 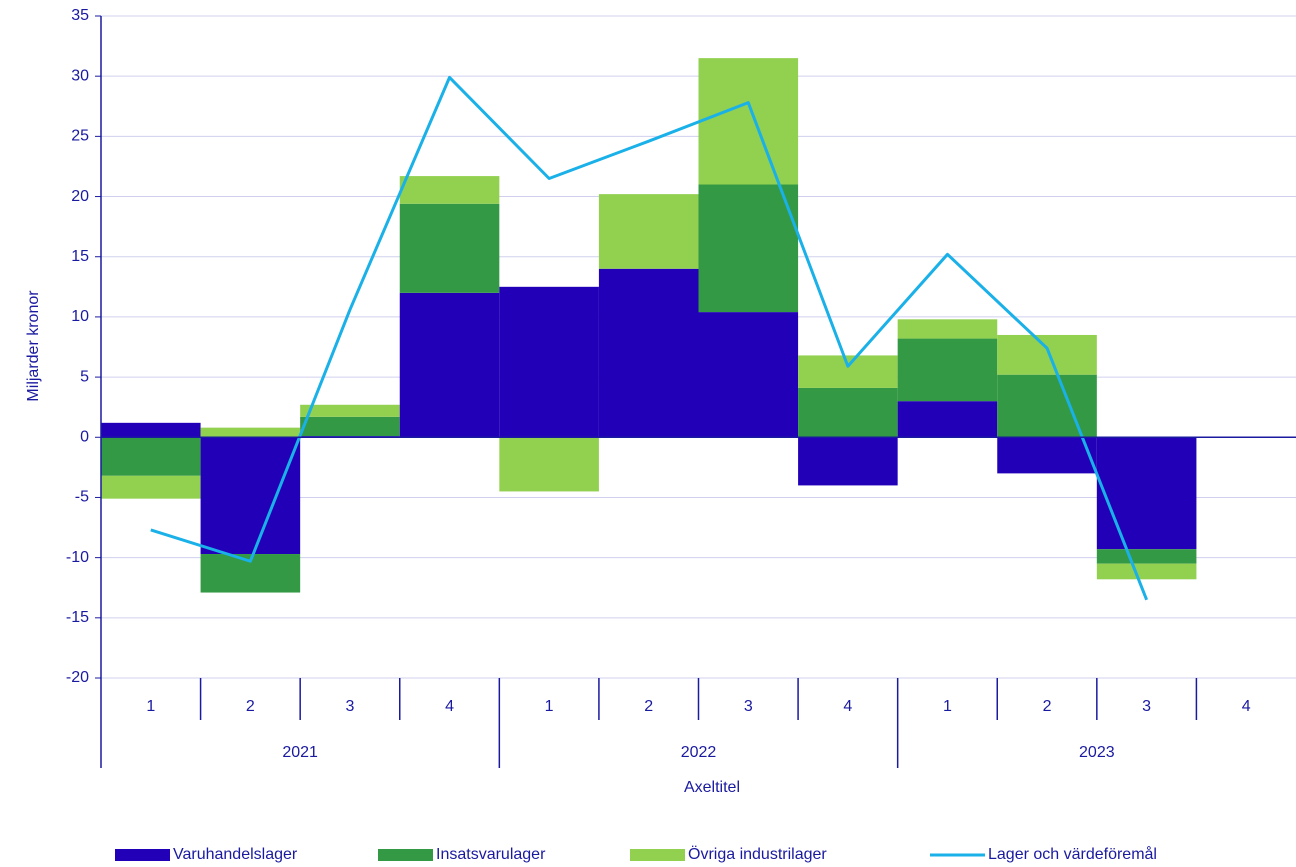 I want to click on y-tick-label: 35, so click(x=80, y=15).